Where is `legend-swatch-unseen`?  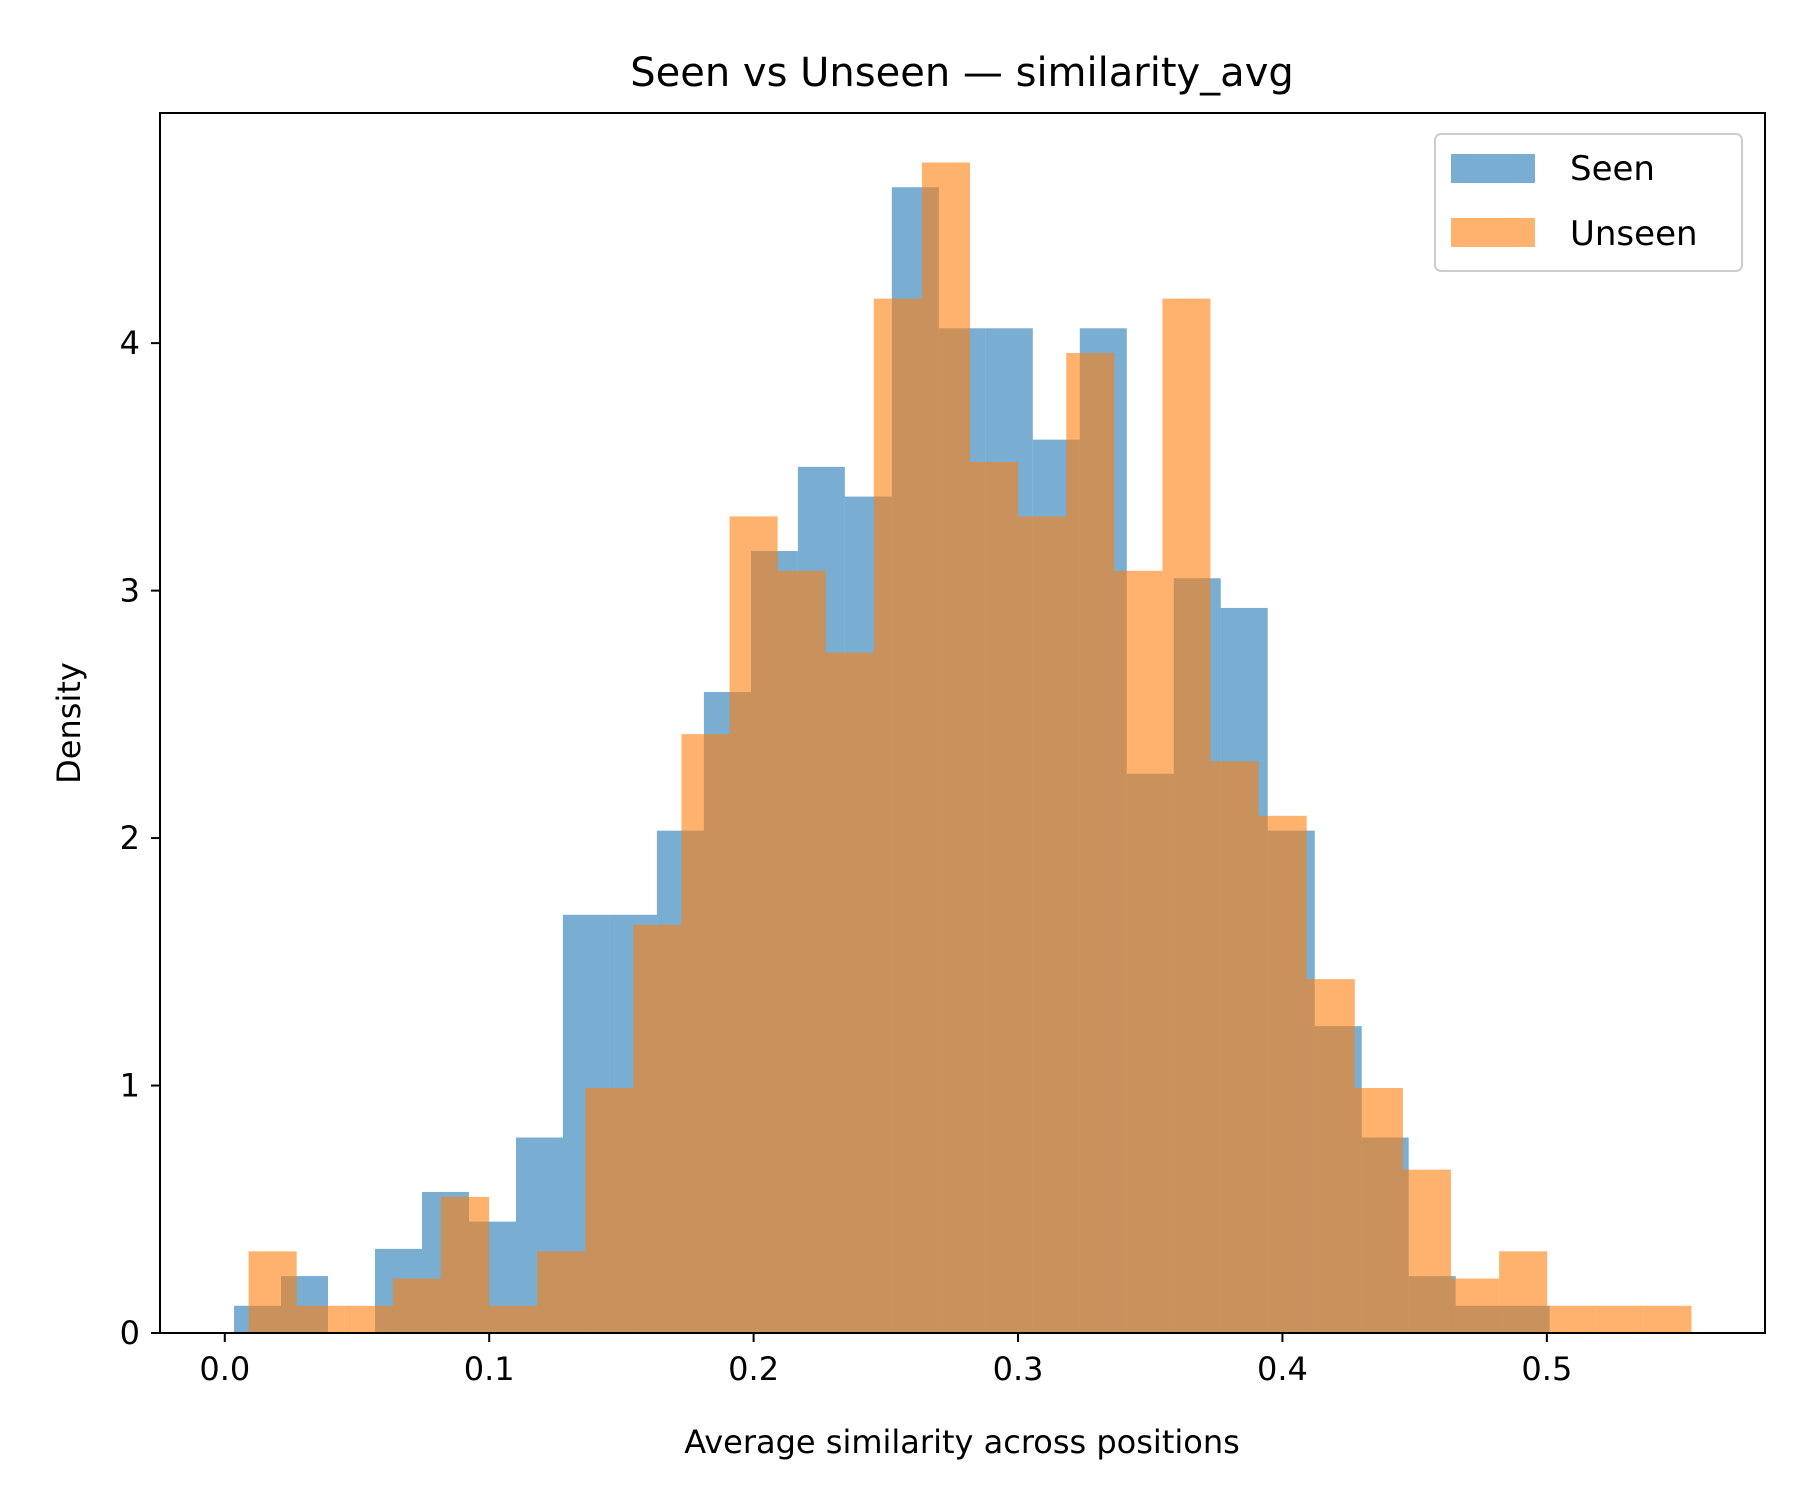 legend-swatch-unseen is located at coordinates (1493, 232).